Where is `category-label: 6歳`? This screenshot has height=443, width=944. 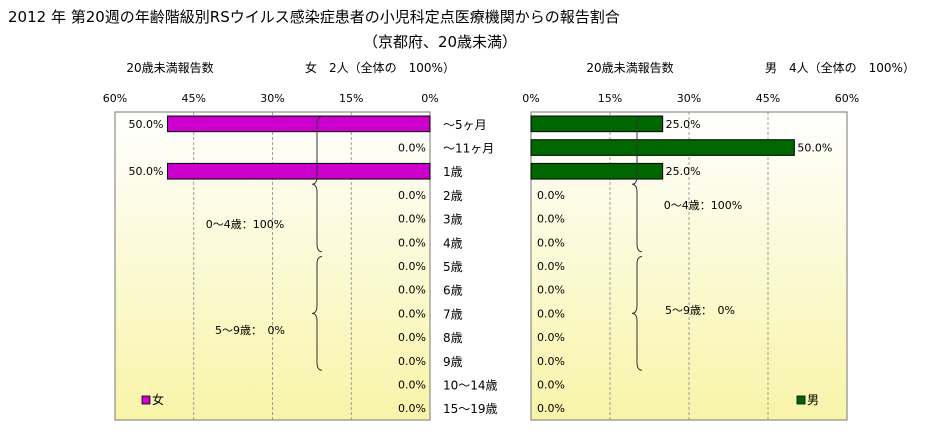
category-label: 6歳 is located at coordinates (453, 291).